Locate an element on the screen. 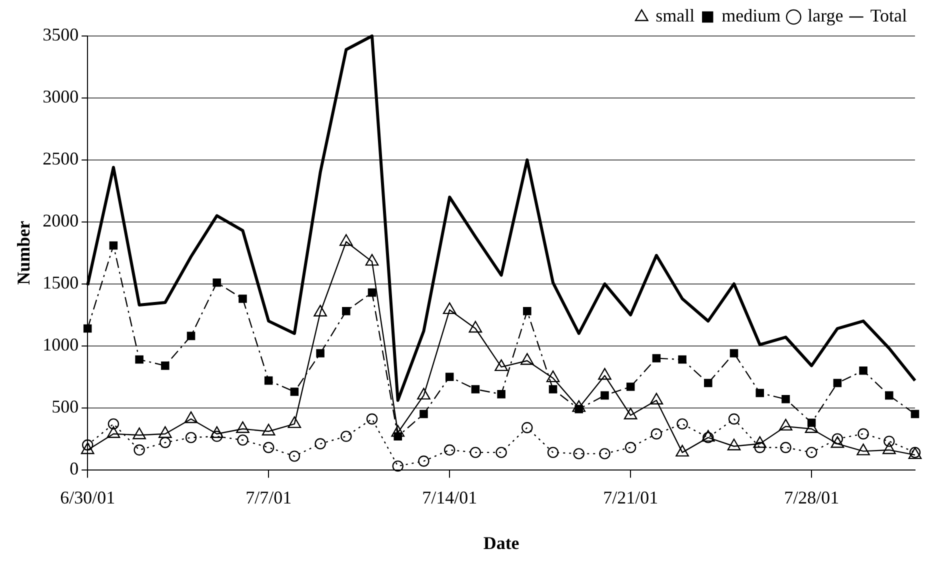  y-tick-label: 2500 is located at coordinates (60, 158).